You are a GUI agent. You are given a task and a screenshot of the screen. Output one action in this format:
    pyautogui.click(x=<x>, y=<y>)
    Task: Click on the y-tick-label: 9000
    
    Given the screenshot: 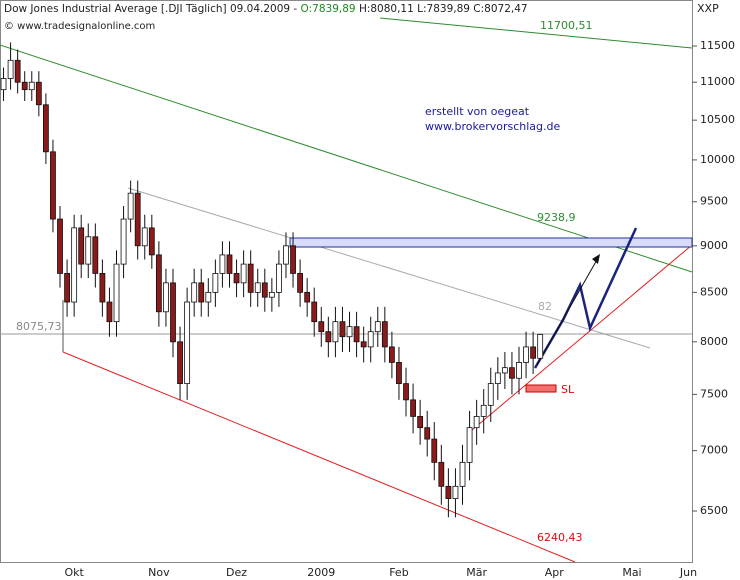 What is the action you would take?
    pyautogui.click(x=714, y=245)
    